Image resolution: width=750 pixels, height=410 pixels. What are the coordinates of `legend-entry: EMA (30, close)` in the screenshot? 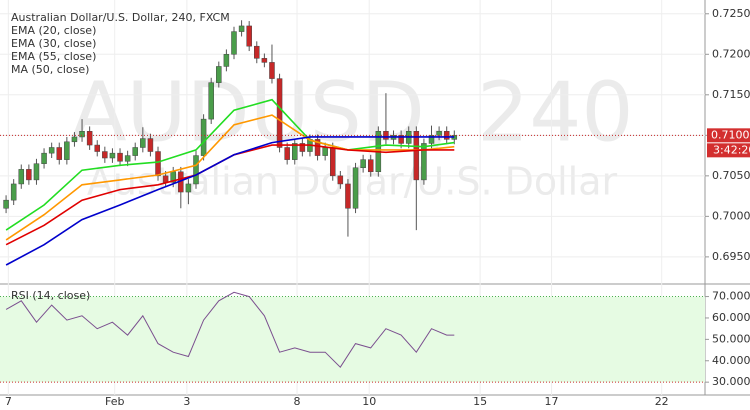 It's located at (53, 43).